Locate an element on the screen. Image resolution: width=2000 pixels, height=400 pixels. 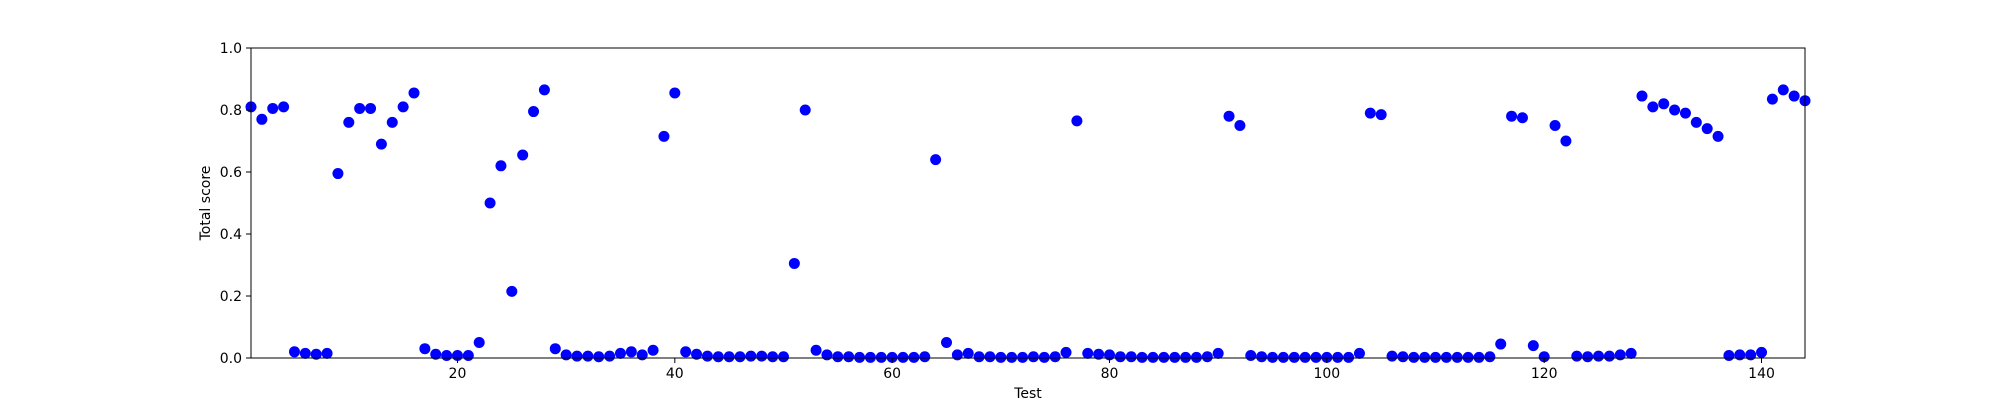
y-tick-label: 0.8 is located at coordinates (231, 111).